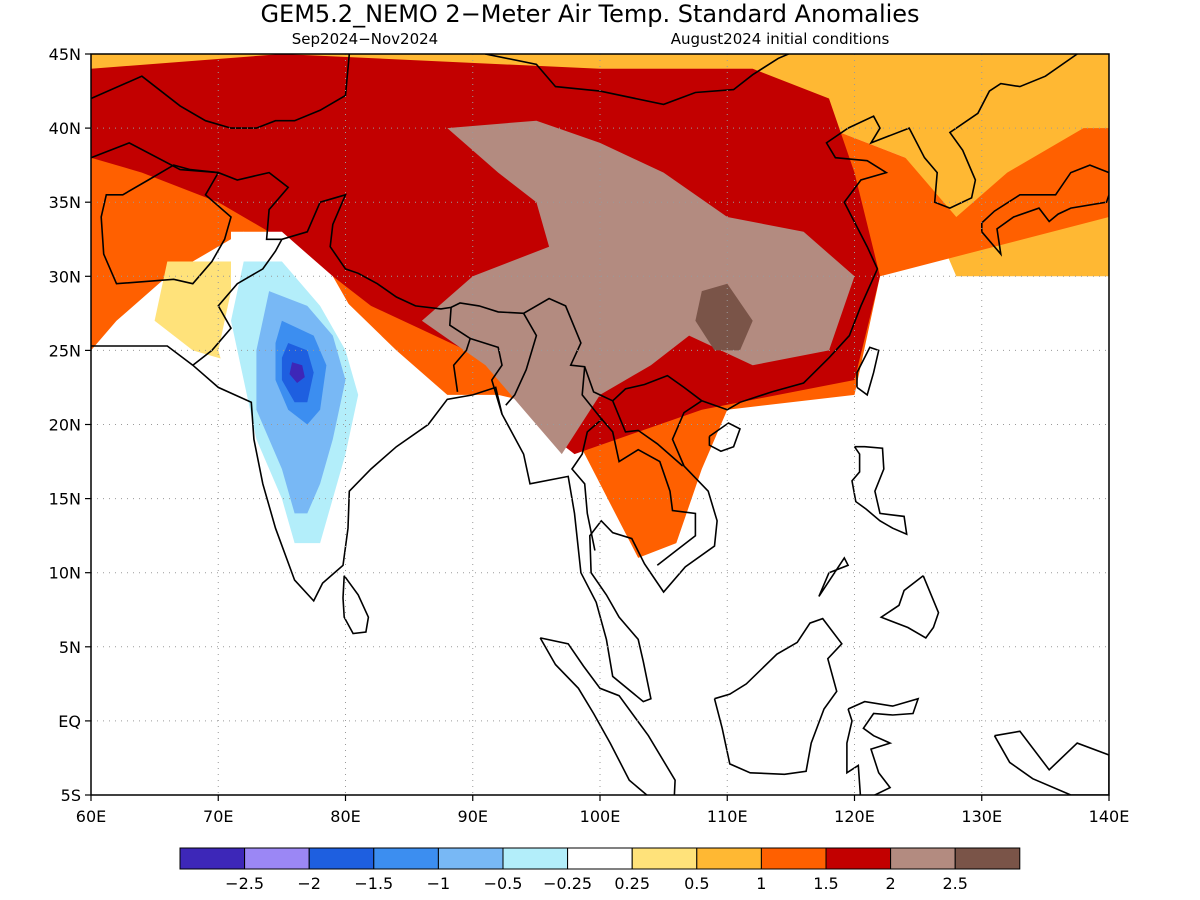 This screenshot has width=1200, height=900. Describe the element at coordinates (1109, 816) in the screenshot. I see `lon-tick-label: 140E` at that location.